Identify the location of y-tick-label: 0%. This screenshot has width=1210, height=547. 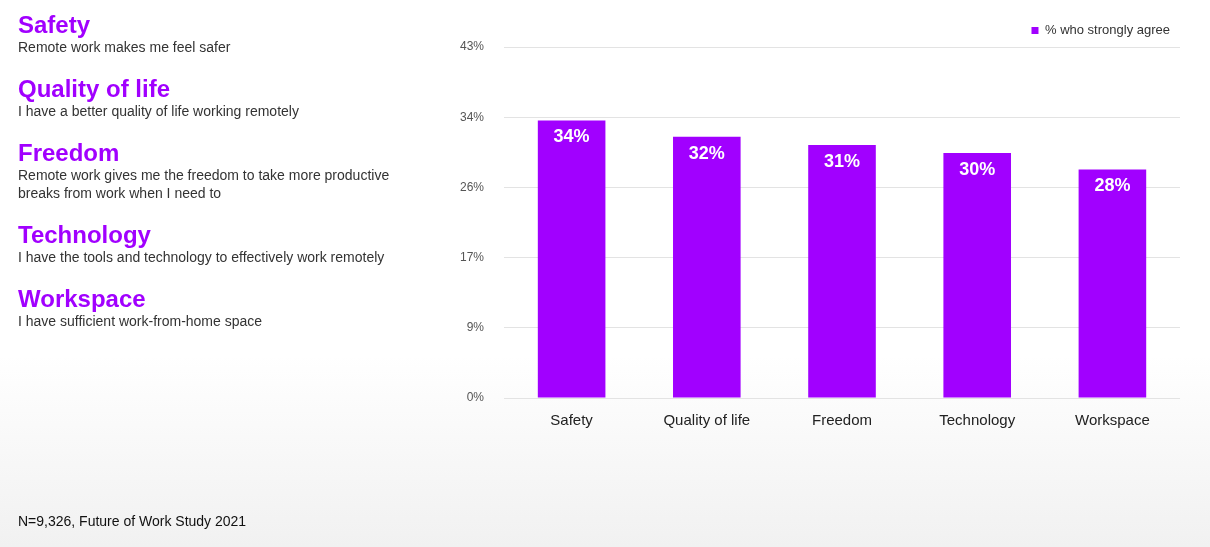
(475, 397).